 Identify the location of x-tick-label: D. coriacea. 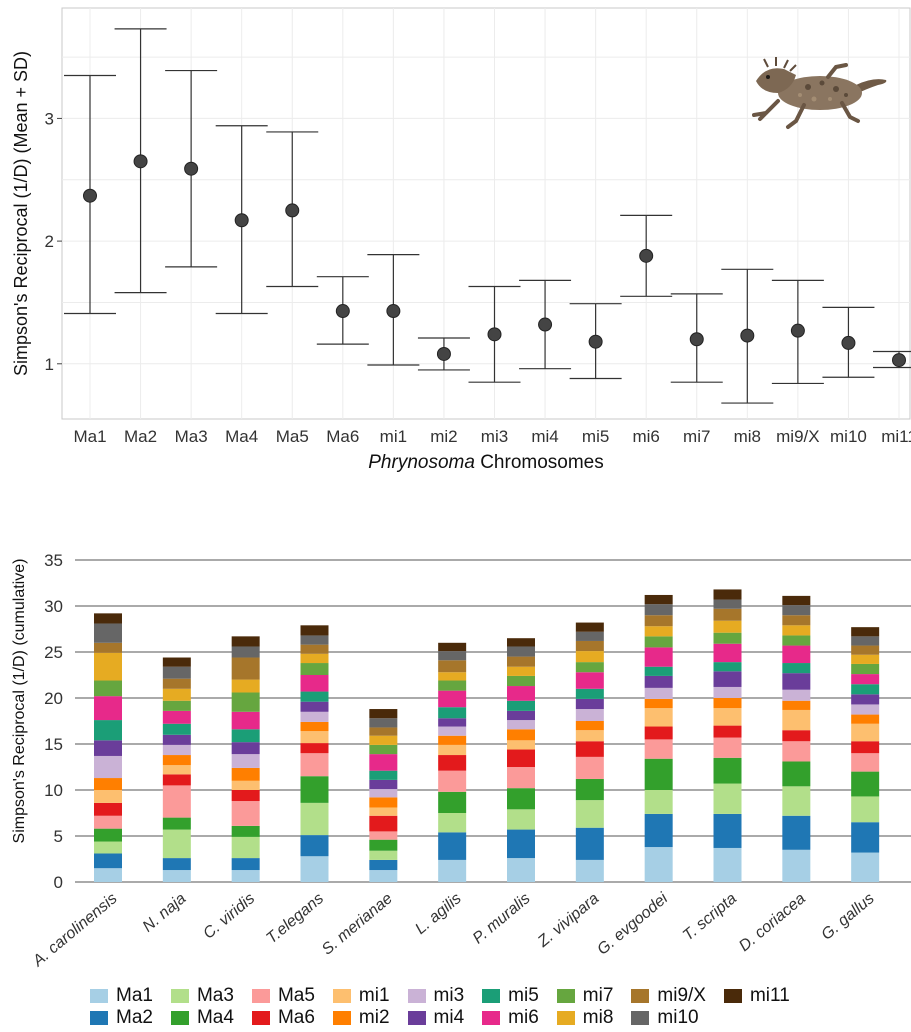
(772, 922).